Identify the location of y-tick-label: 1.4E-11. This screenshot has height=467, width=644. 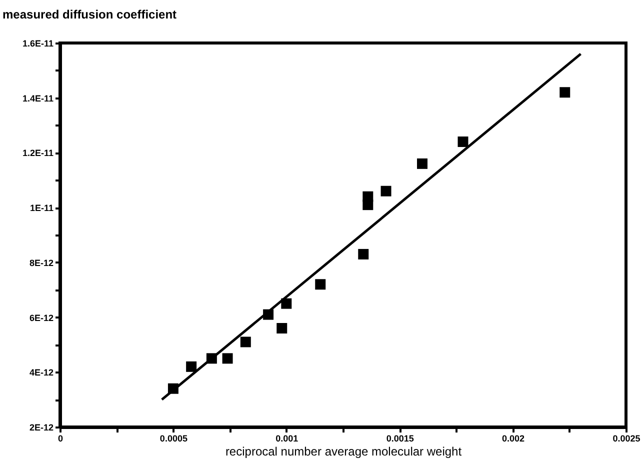
(38, 98).